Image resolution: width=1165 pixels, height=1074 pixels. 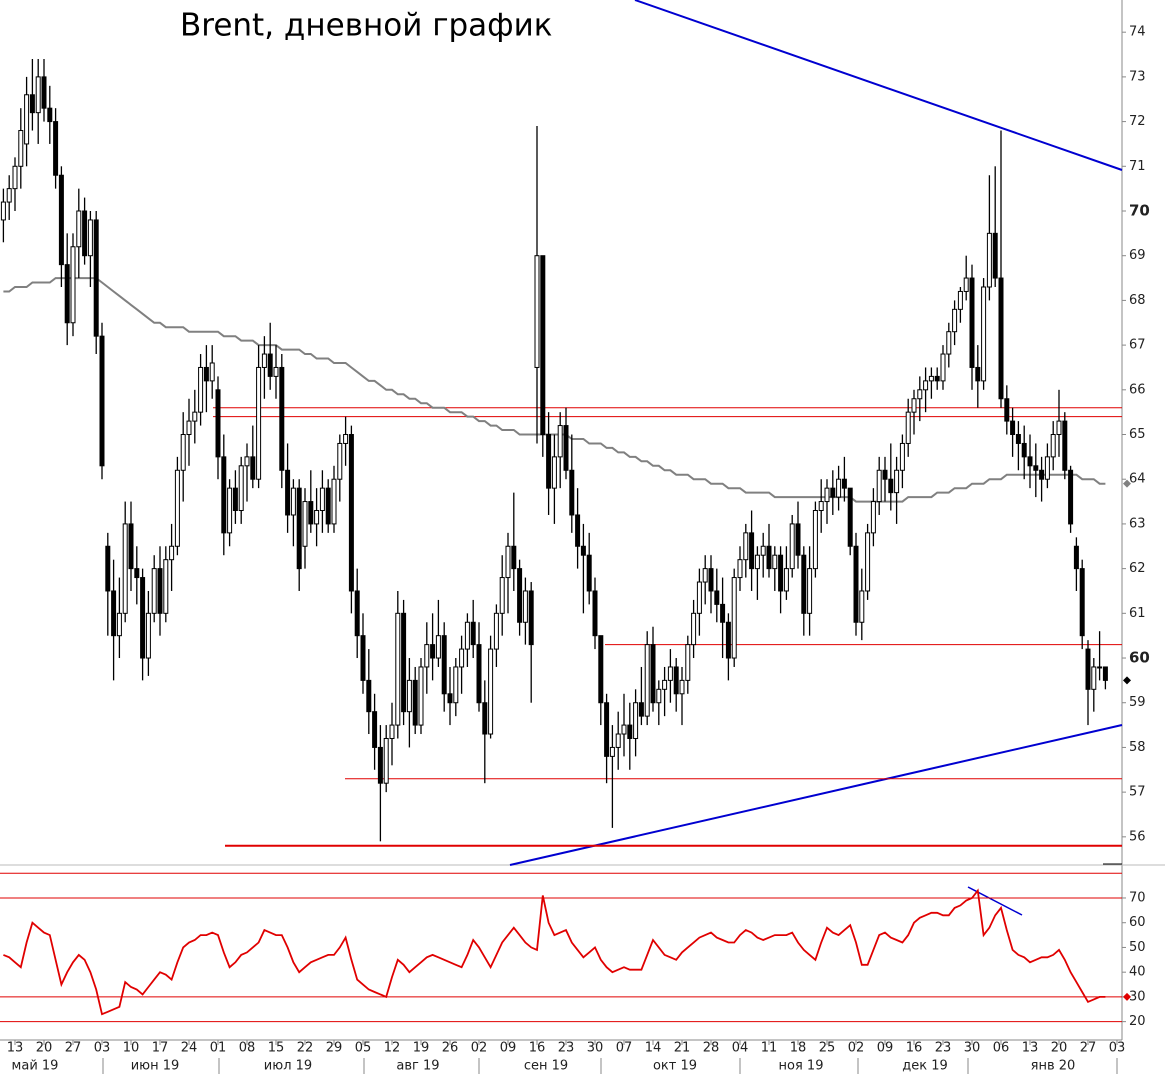 I want to click on x-tick-label: 13, so click(x=15, y=1048).